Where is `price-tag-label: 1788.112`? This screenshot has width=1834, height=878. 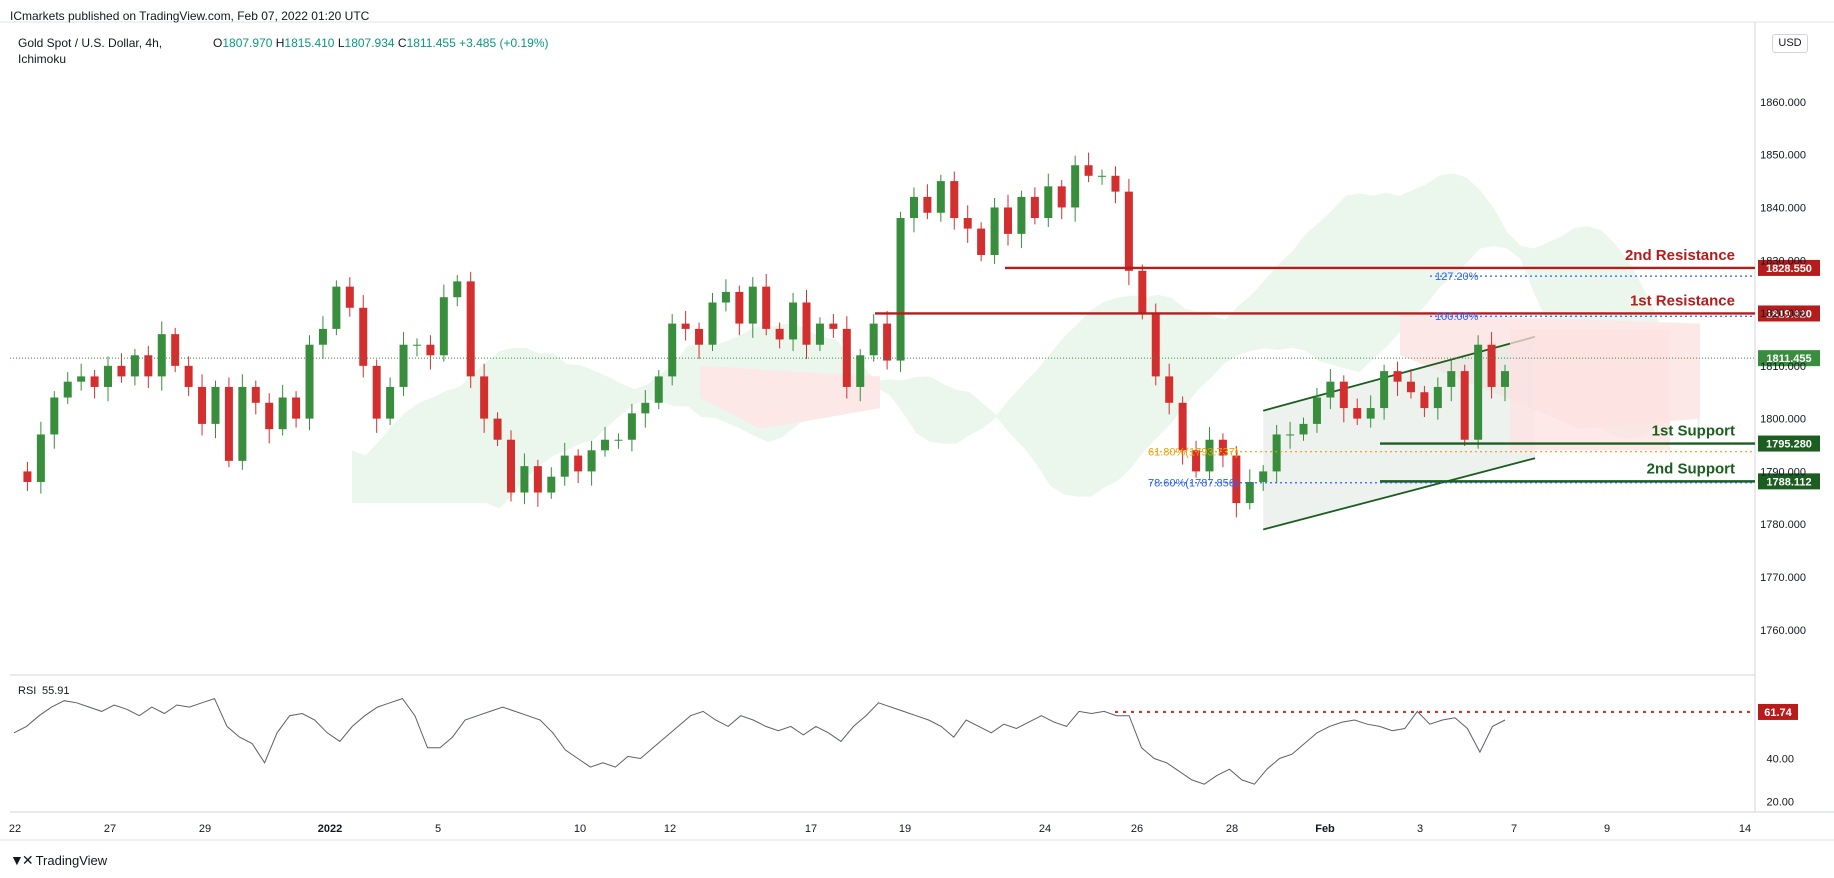 price-tag-label: 1788.112 is located at coordinates (1788, 482).